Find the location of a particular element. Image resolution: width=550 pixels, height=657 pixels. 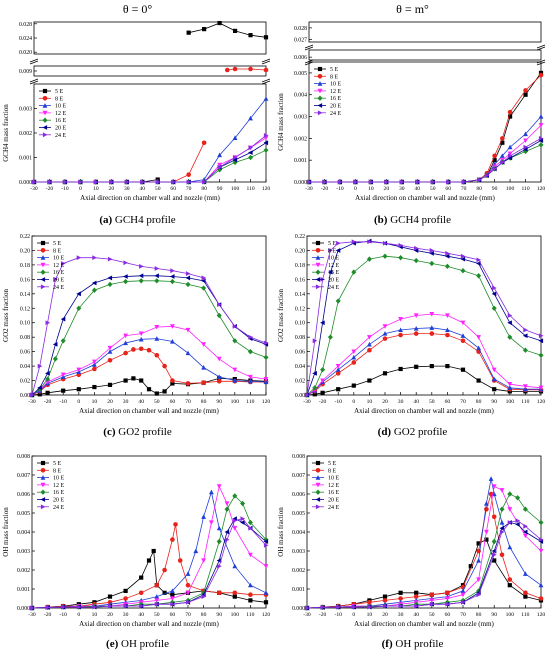

x-tick-label: 0 is located at coordinates (80, 189).